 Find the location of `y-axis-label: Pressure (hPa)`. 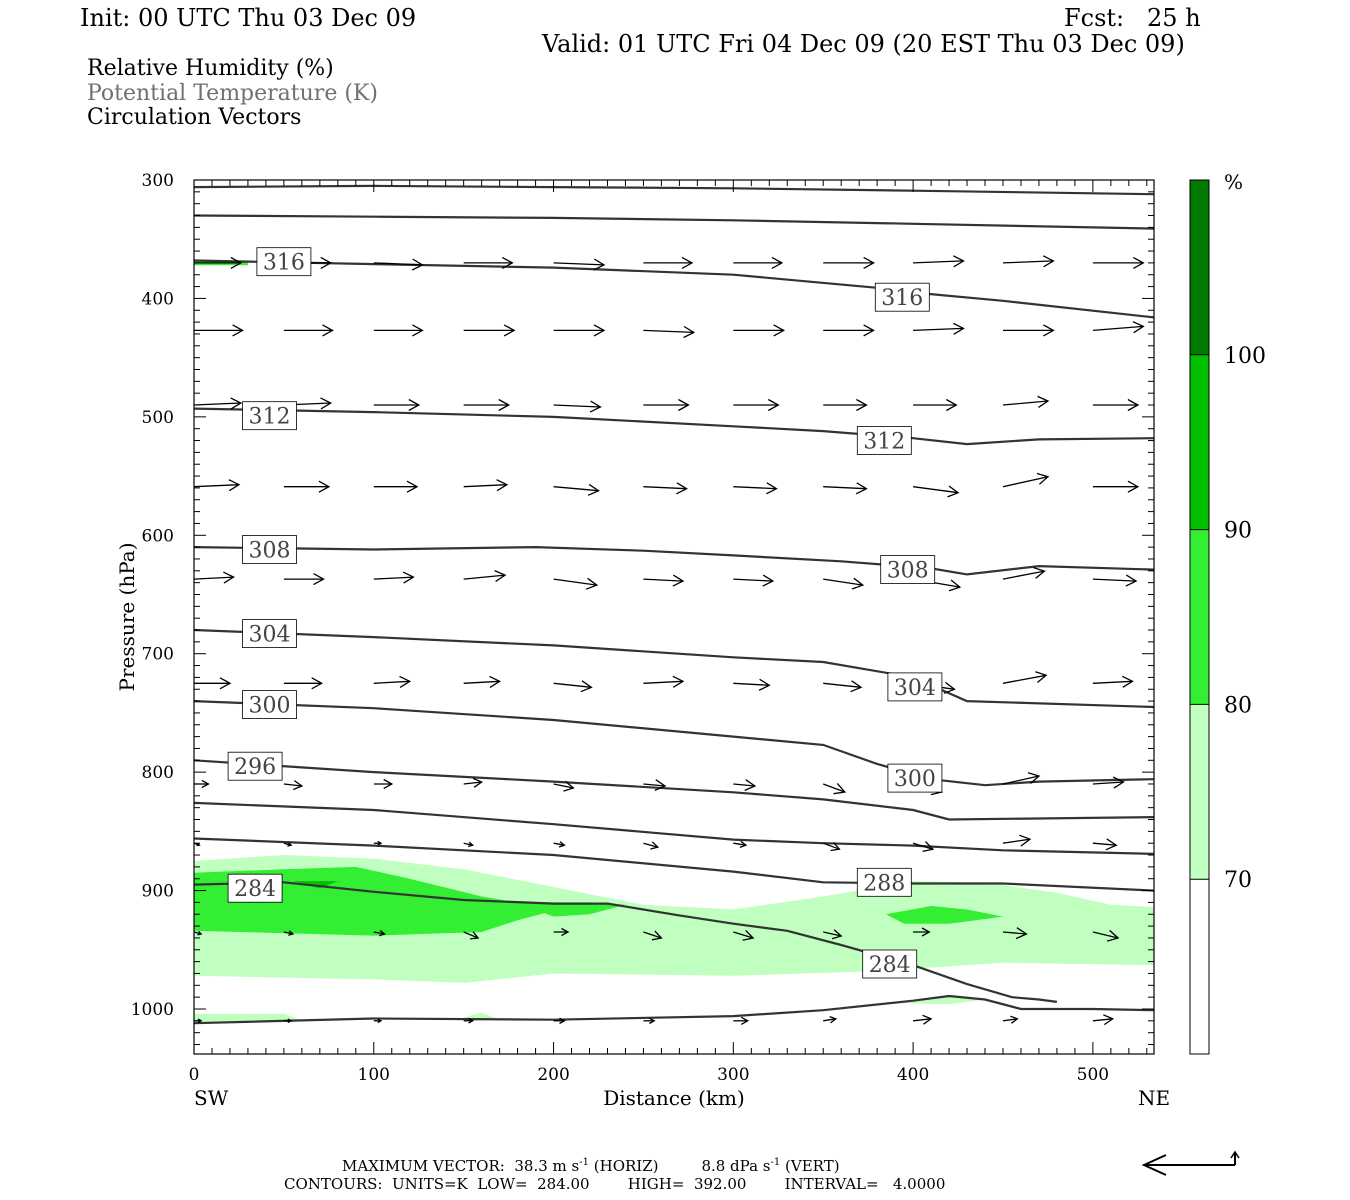

y-axis-label: Pressure (hPa) is located at coordinates (127, 617).